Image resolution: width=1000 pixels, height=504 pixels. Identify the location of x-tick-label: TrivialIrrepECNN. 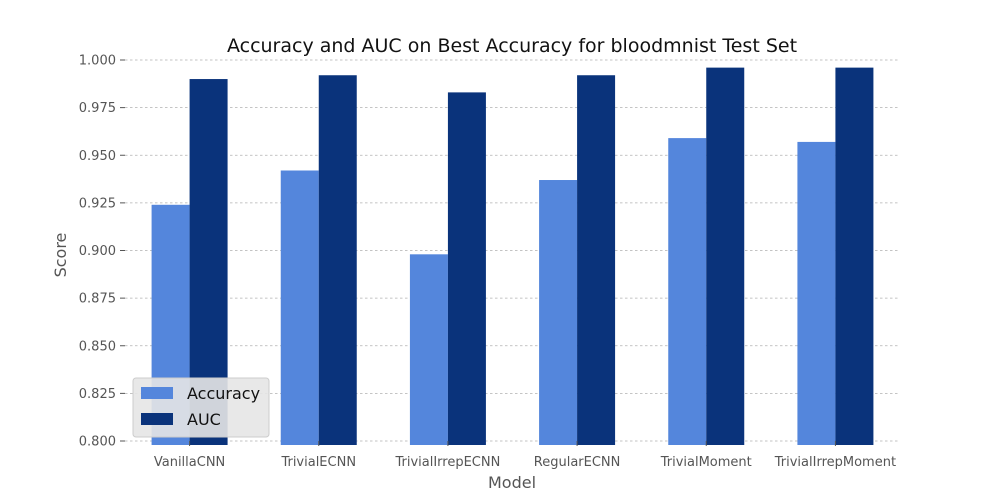
(447, 462).